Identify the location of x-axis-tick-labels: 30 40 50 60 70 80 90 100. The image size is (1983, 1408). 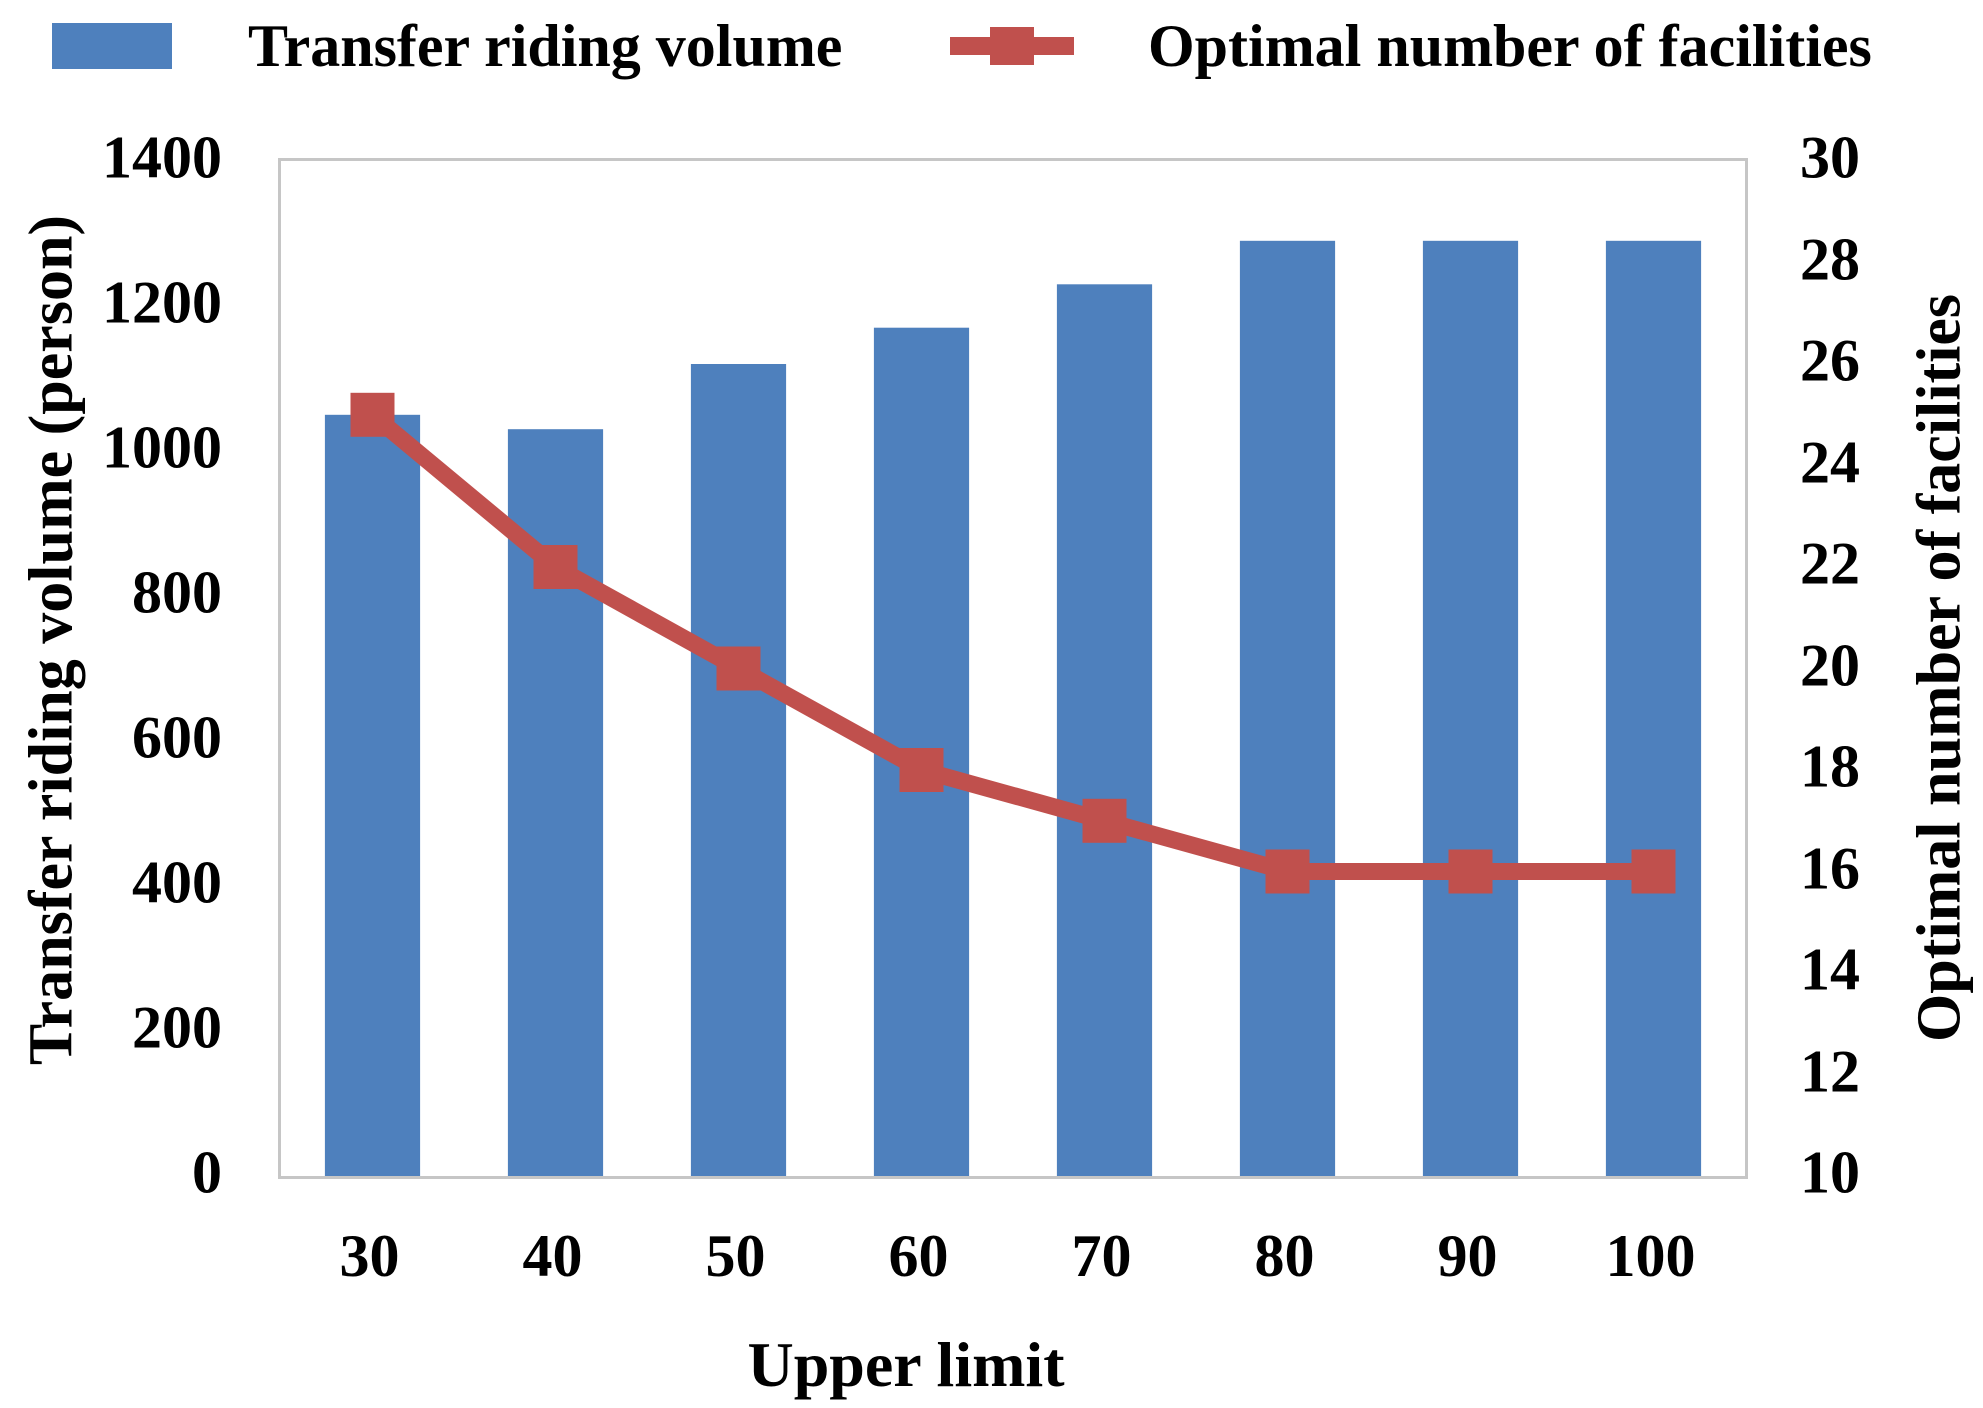
(1010, 1262).